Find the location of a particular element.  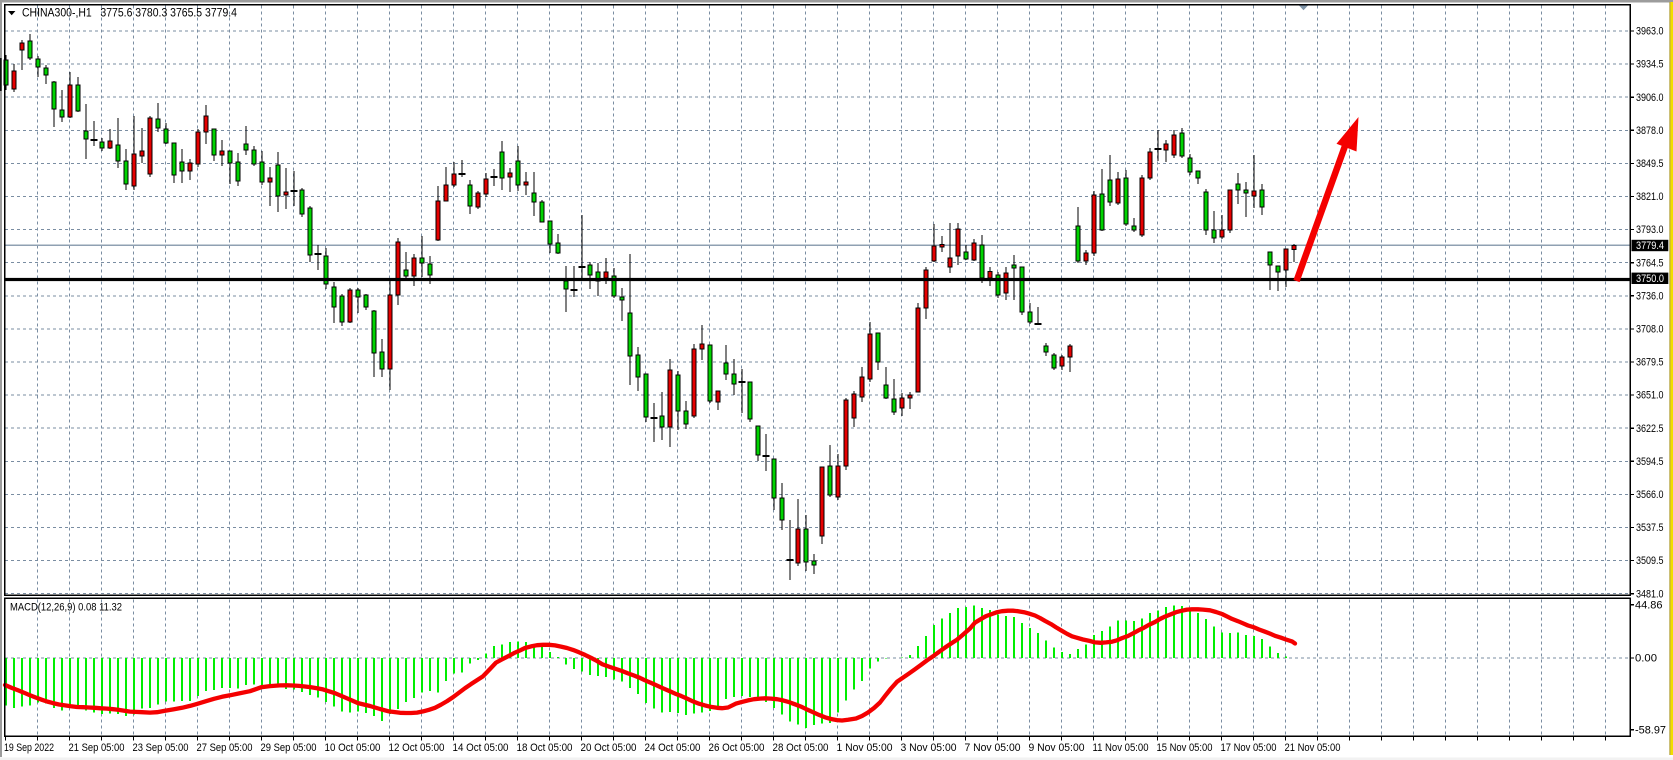

svg-text: 14 Oct 05:00 is located at coordinates (481, 748).